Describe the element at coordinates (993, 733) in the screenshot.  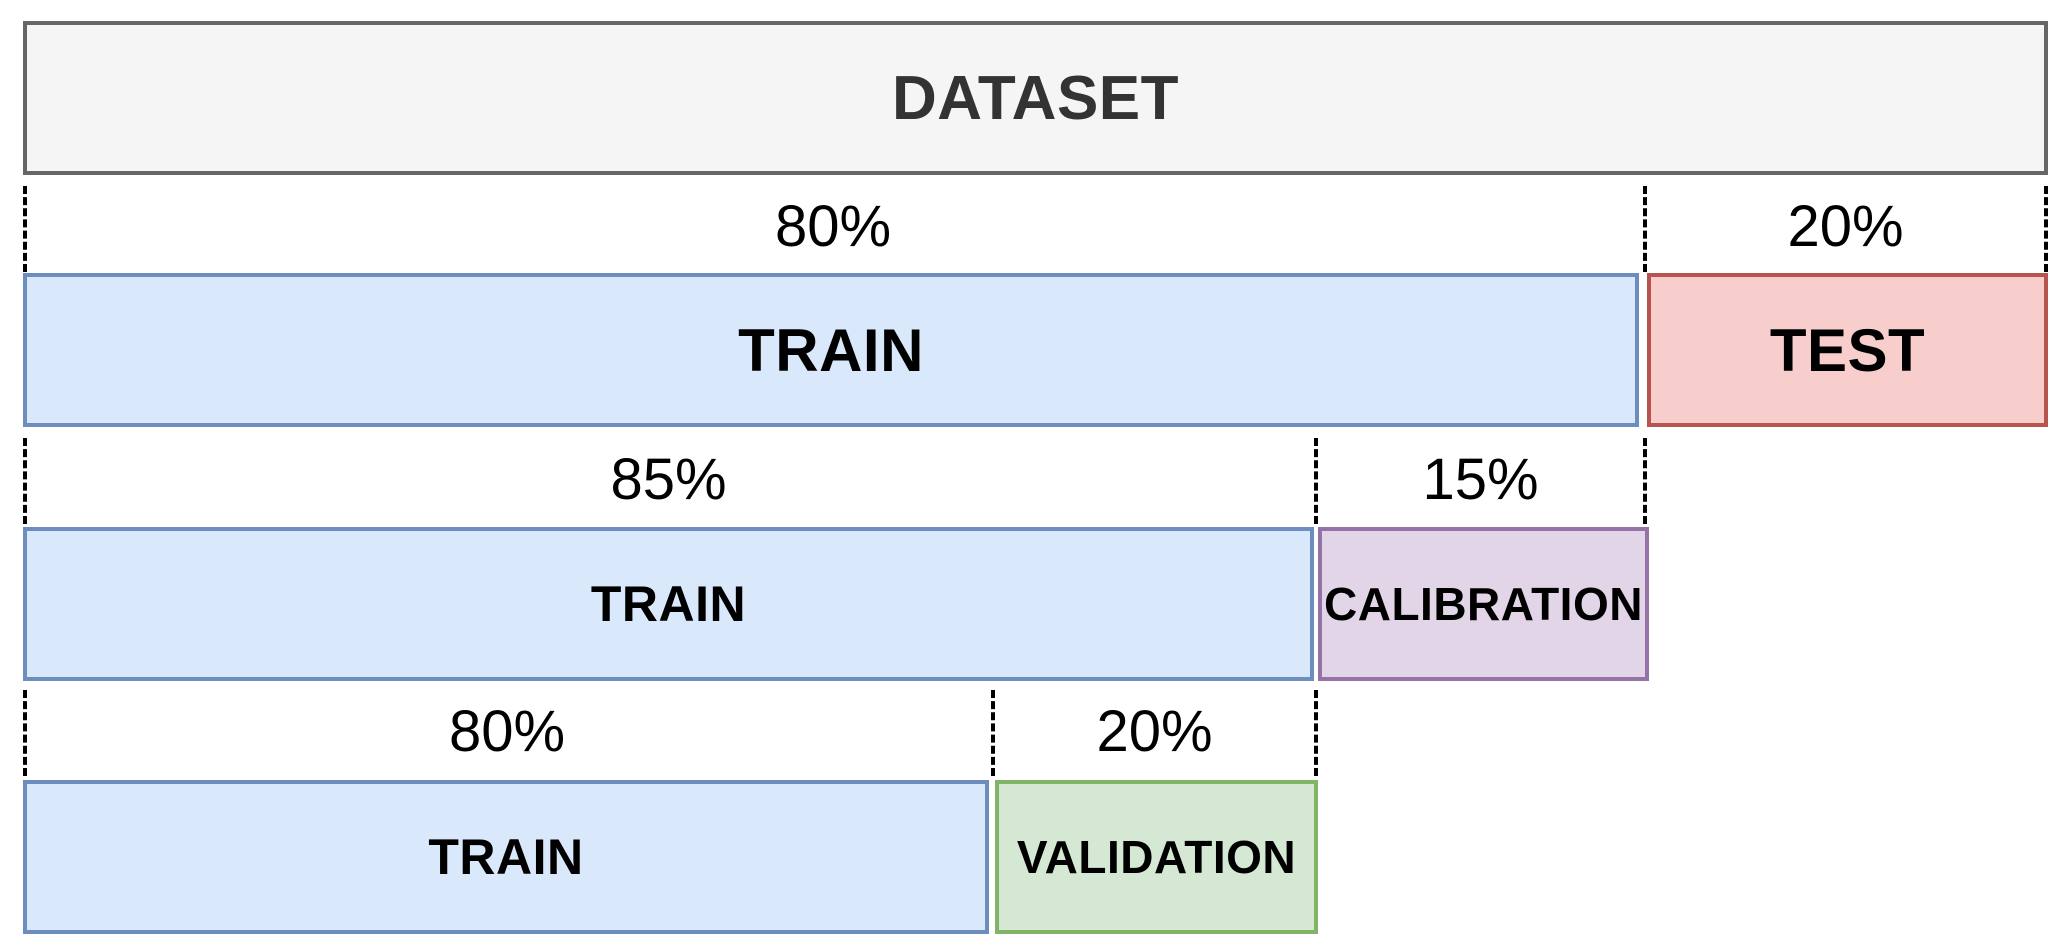
I see `split-3-mid-tick` at that location.